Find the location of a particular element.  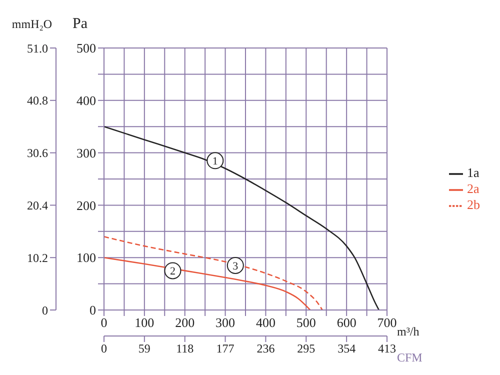

x-tick-label: 100 is located at coordinates (144, 322).